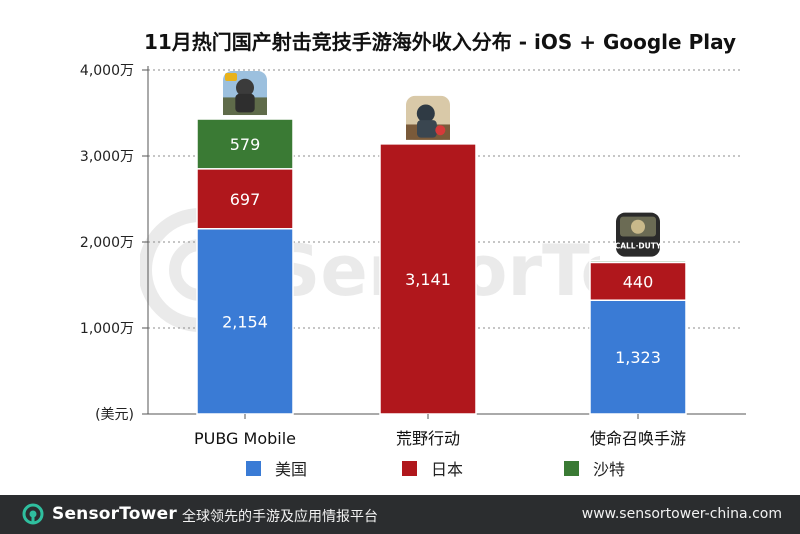 The height and width of the screenshot is (534, 800). I want to click on knives-out-app-icon, so click(428, 117).